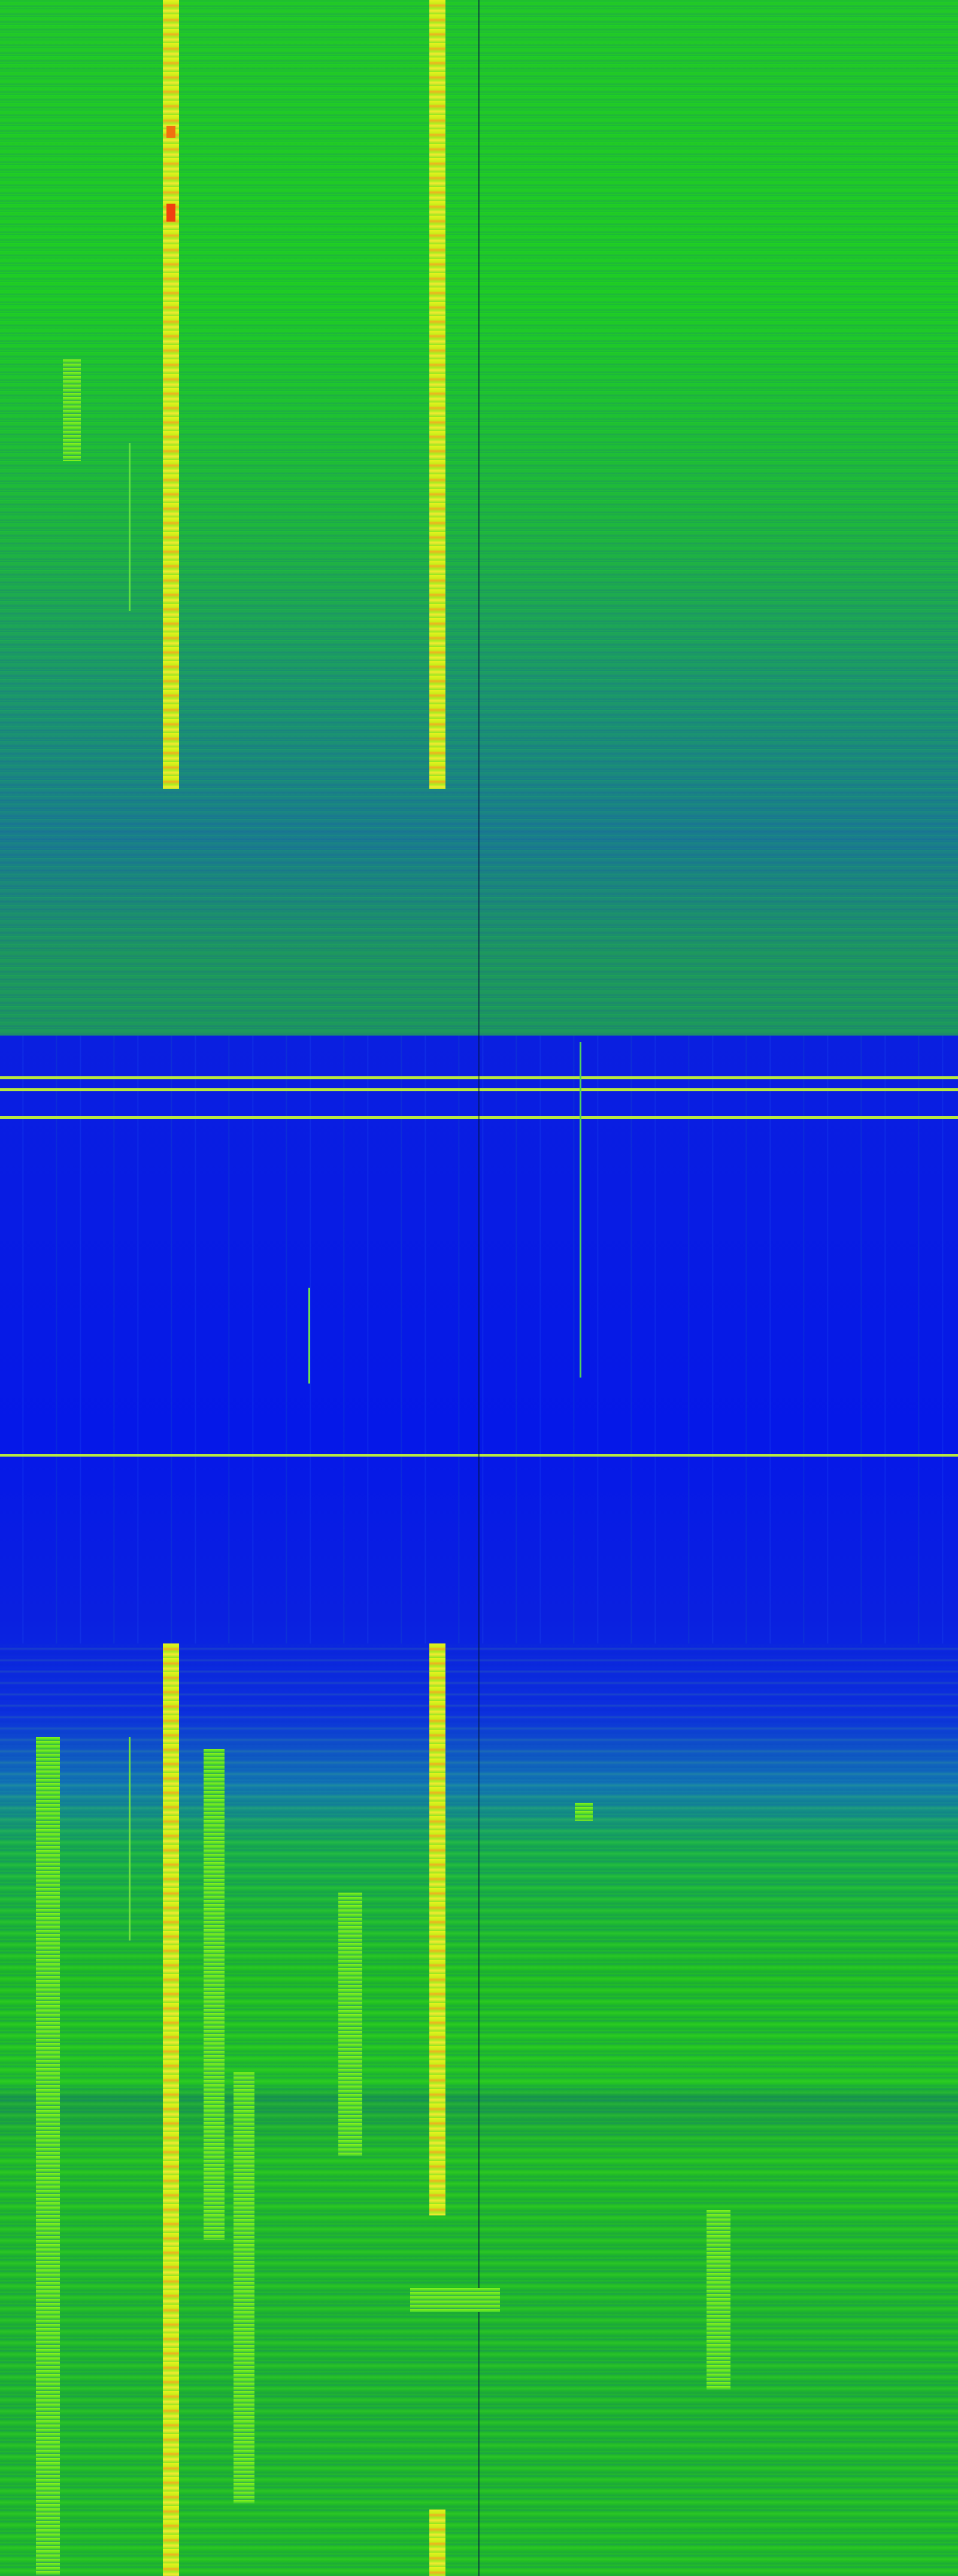  I want to click on signal-band-1-lower, so click(171, 2109).